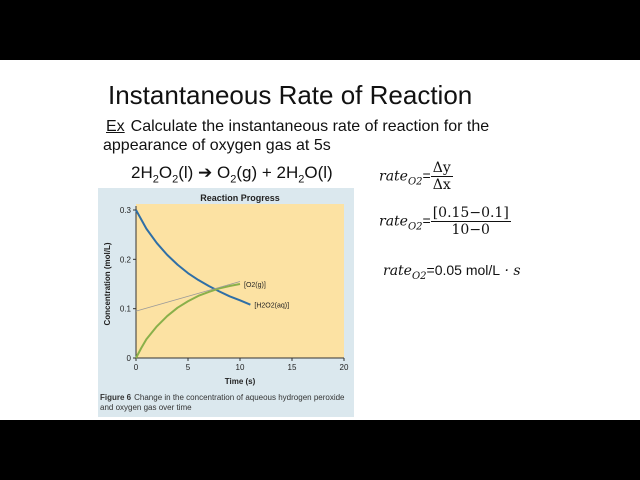 The width and height of the screenshot is (640, 480). I want to click on series-label: [H2O2(aq)], so click(271, 306).